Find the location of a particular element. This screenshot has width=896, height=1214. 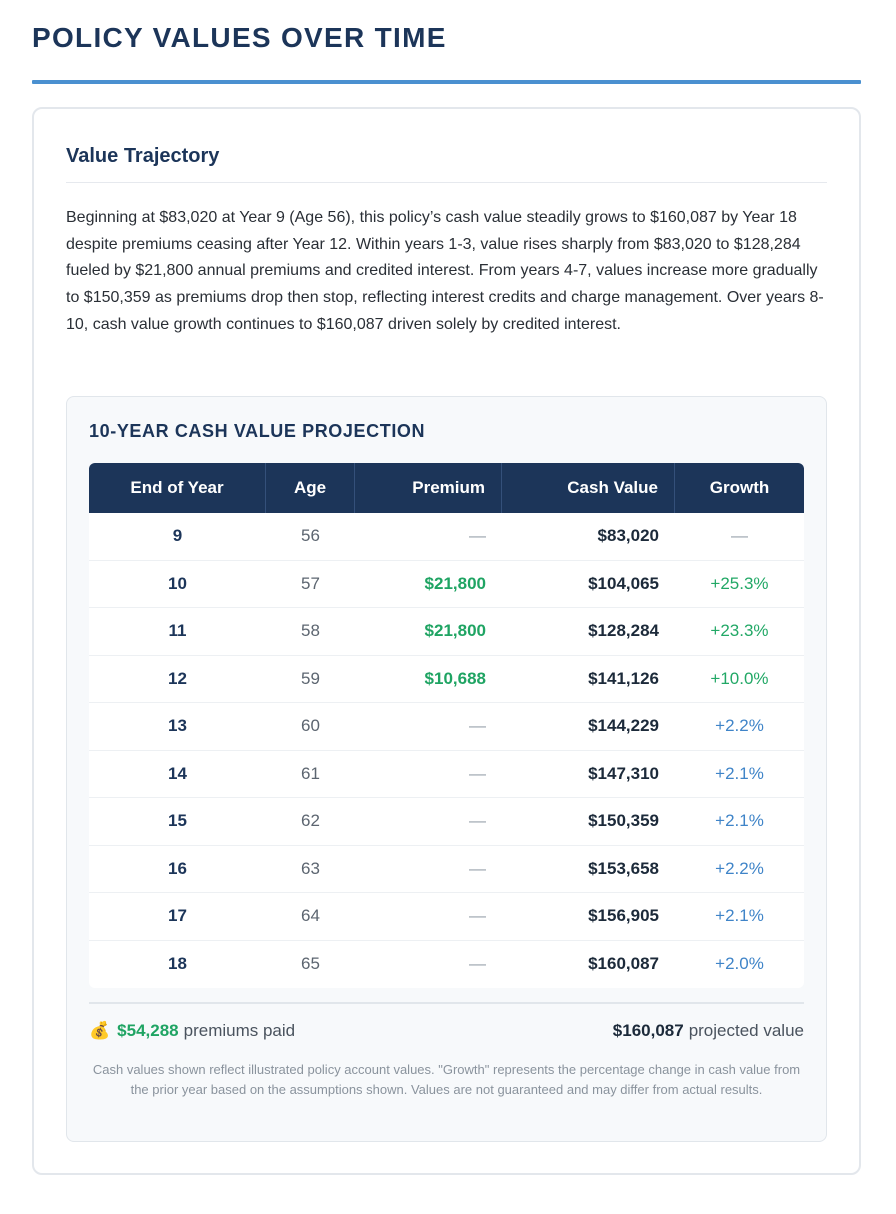

cell-year: 11 is located at coordinates (177, 631).